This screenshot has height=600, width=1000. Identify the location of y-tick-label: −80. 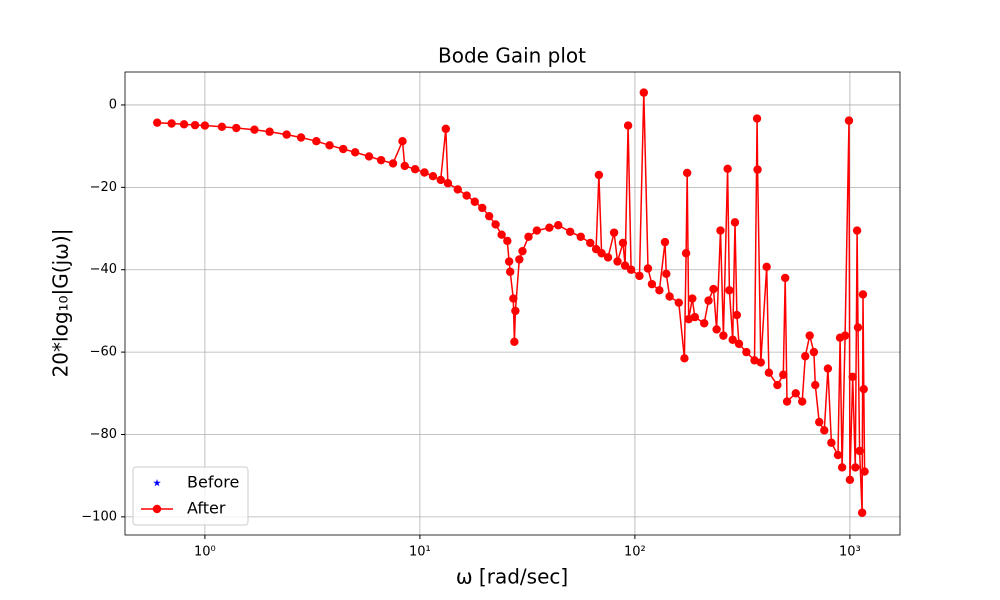
(103, 434).